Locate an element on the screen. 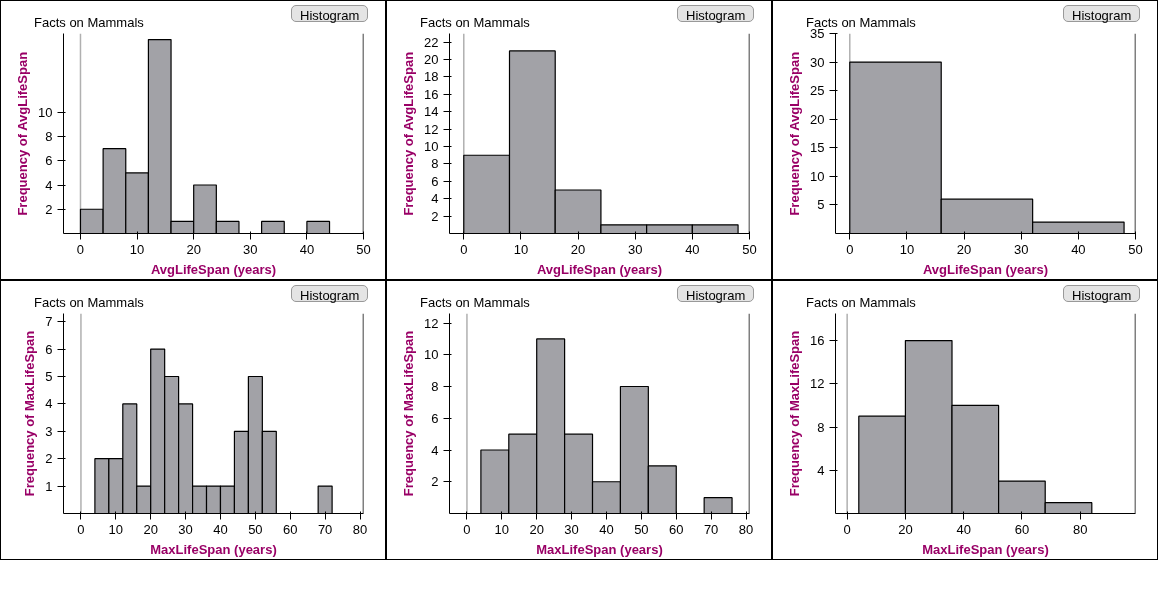 This screenshot has width=1162, height=598. y-tick-label: 7 is located at coordinates (49, 322).